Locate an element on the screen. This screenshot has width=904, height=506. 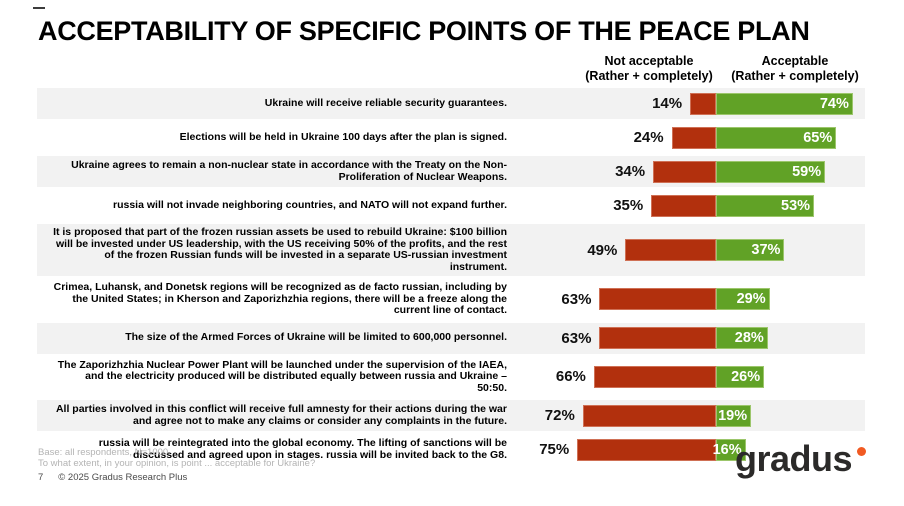
acceptable-bar: 29% is located at coordinates (743, 299).